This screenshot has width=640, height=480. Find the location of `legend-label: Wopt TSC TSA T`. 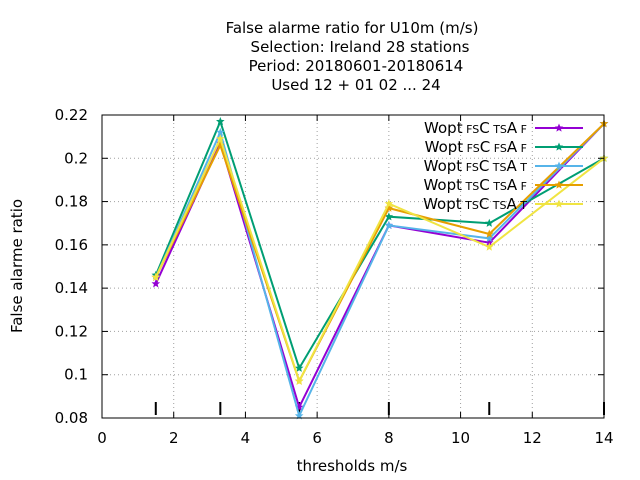

legend-label: Wopt TSC TSA T is located at coordinates (475, 204).